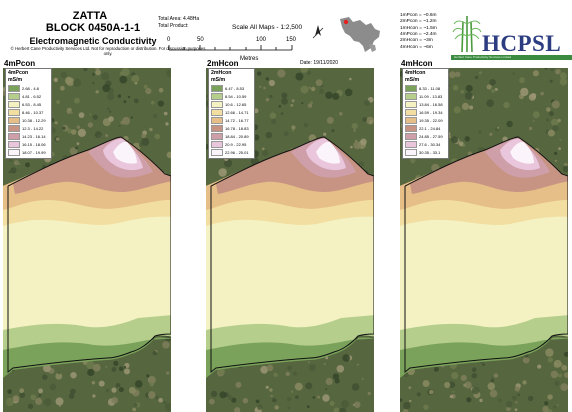 This screenshot has width=572, height=412. I want to click on scale-unit: Metres, so click(249, 59).